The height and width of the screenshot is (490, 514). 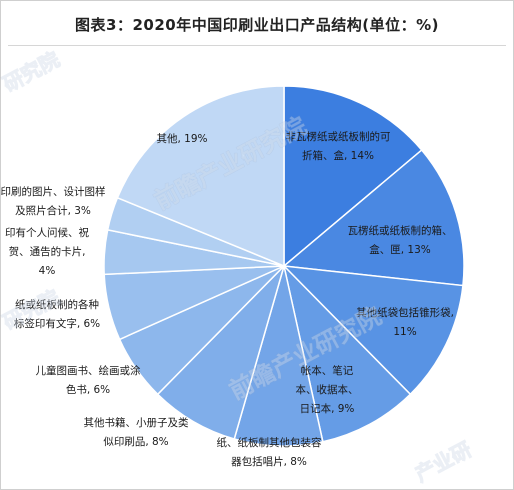 I want to click on slice-label: 纸、纸板制其他包装容器包括唱片, 8%, so click(x=269, y=452).